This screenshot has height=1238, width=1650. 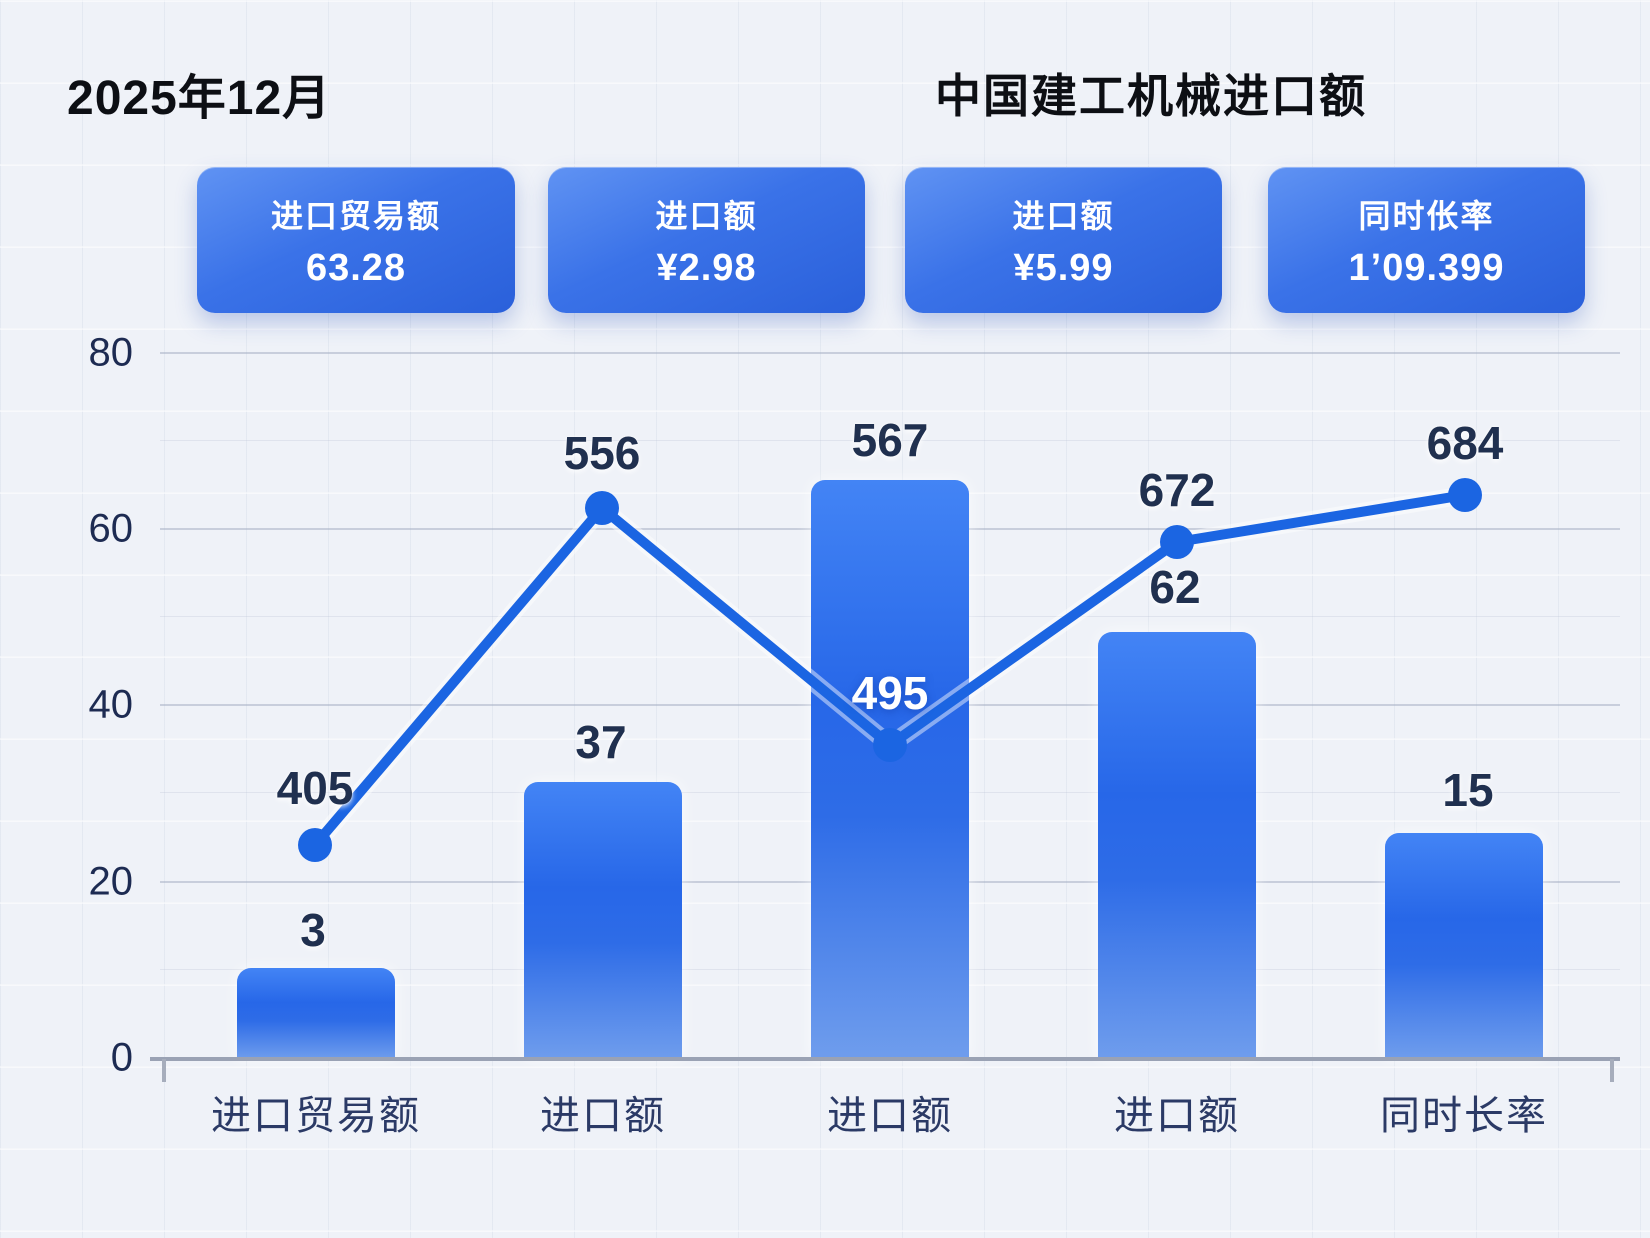 What do you see at coordinates (1426, 215) in the screenshot?
I see `stat-card-label: 同时伥率` at bounding box center [1426, 215].